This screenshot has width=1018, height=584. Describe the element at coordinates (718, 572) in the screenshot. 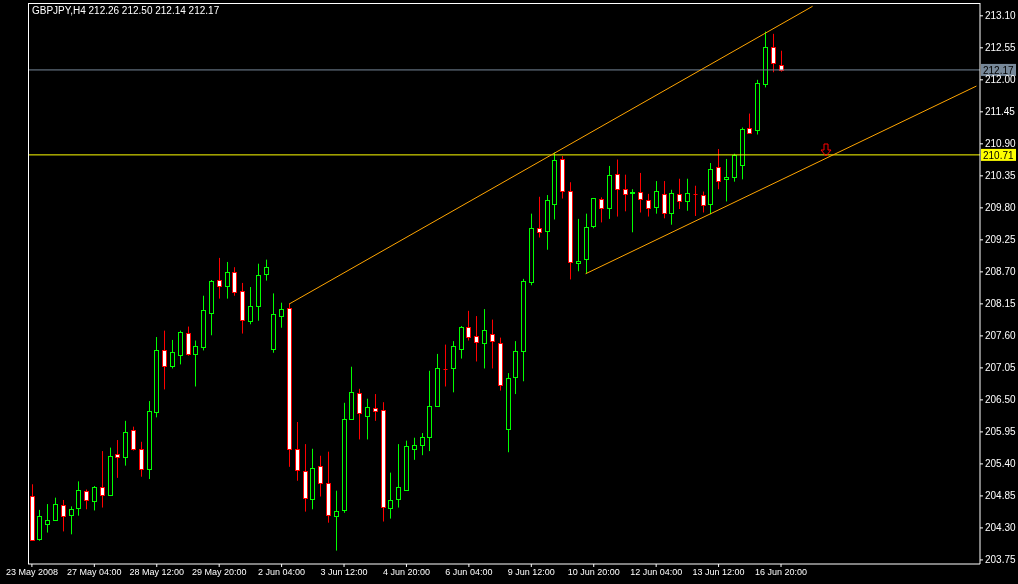

I see `x-tick-label: 13 Jun 12:00` at that location.